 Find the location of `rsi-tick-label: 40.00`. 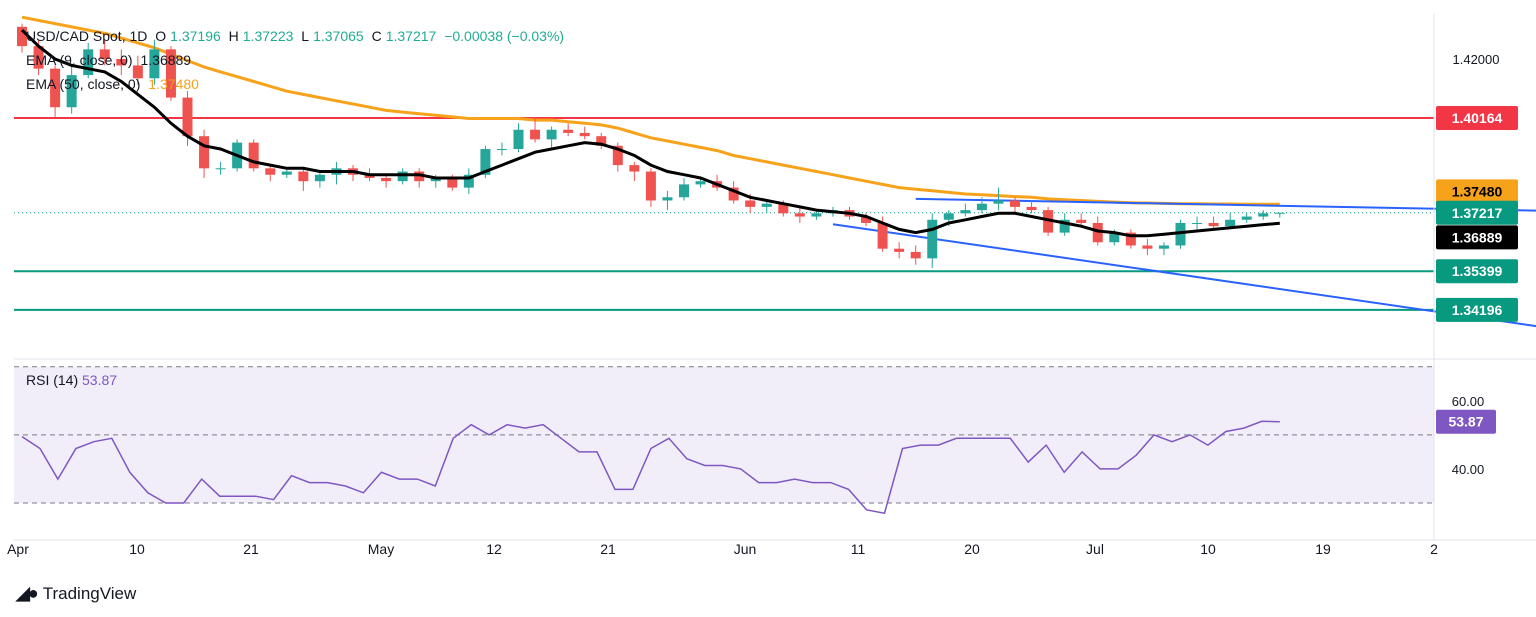

rsi-tick-label: 40.00 is located at coordinates (1468, 469).